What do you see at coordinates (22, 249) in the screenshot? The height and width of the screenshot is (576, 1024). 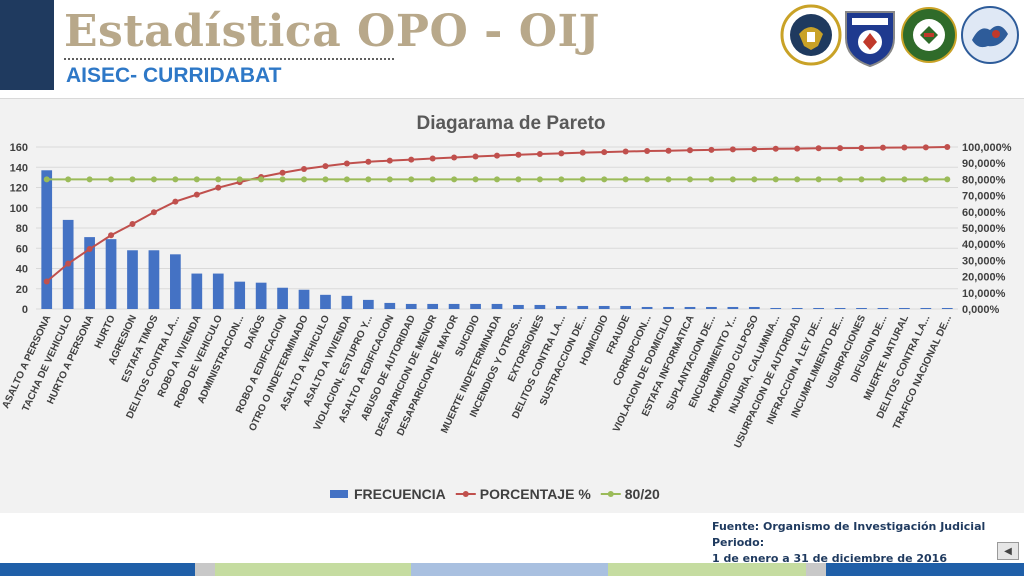 I see `left-tick-label: 60` at bounding box center [22, 249].